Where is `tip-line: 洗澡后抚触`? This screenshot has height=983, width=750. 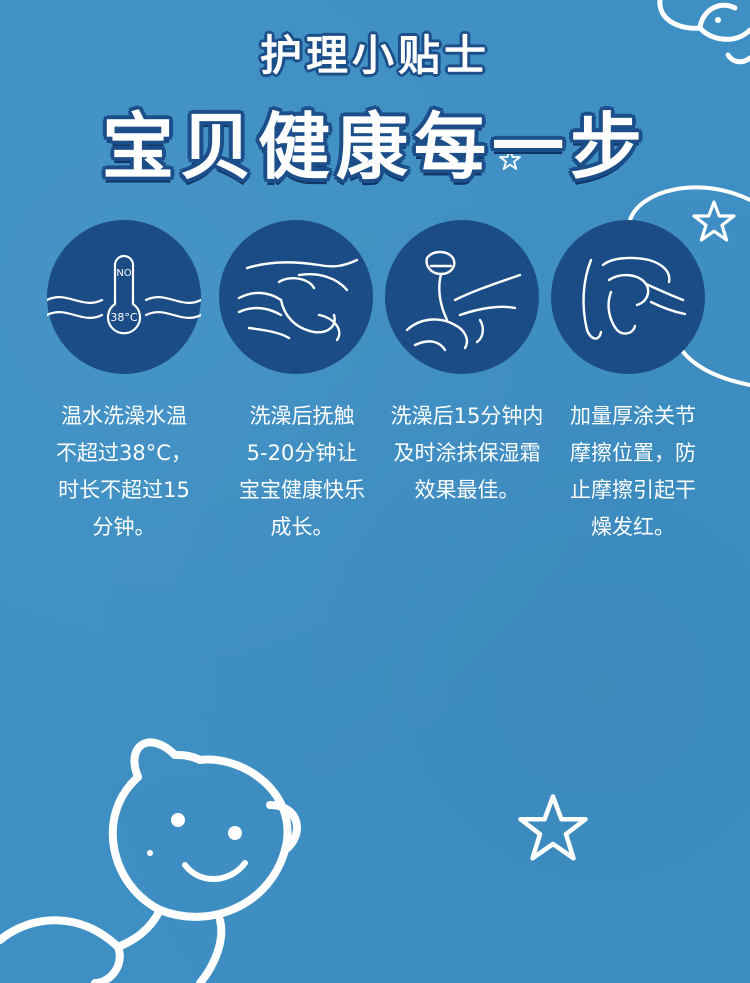 tip-line: 洗澡后抚触 is located at coordinates (302, 416).